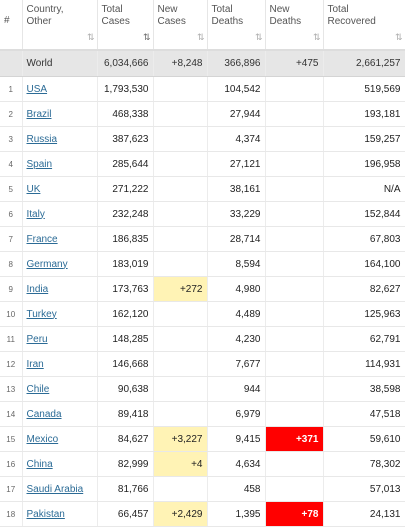 This screenshot has height=527, width=405. Describe the element at coordinates (125, 439) in the screenshot. I see `total-cases: 84,627` at that location.